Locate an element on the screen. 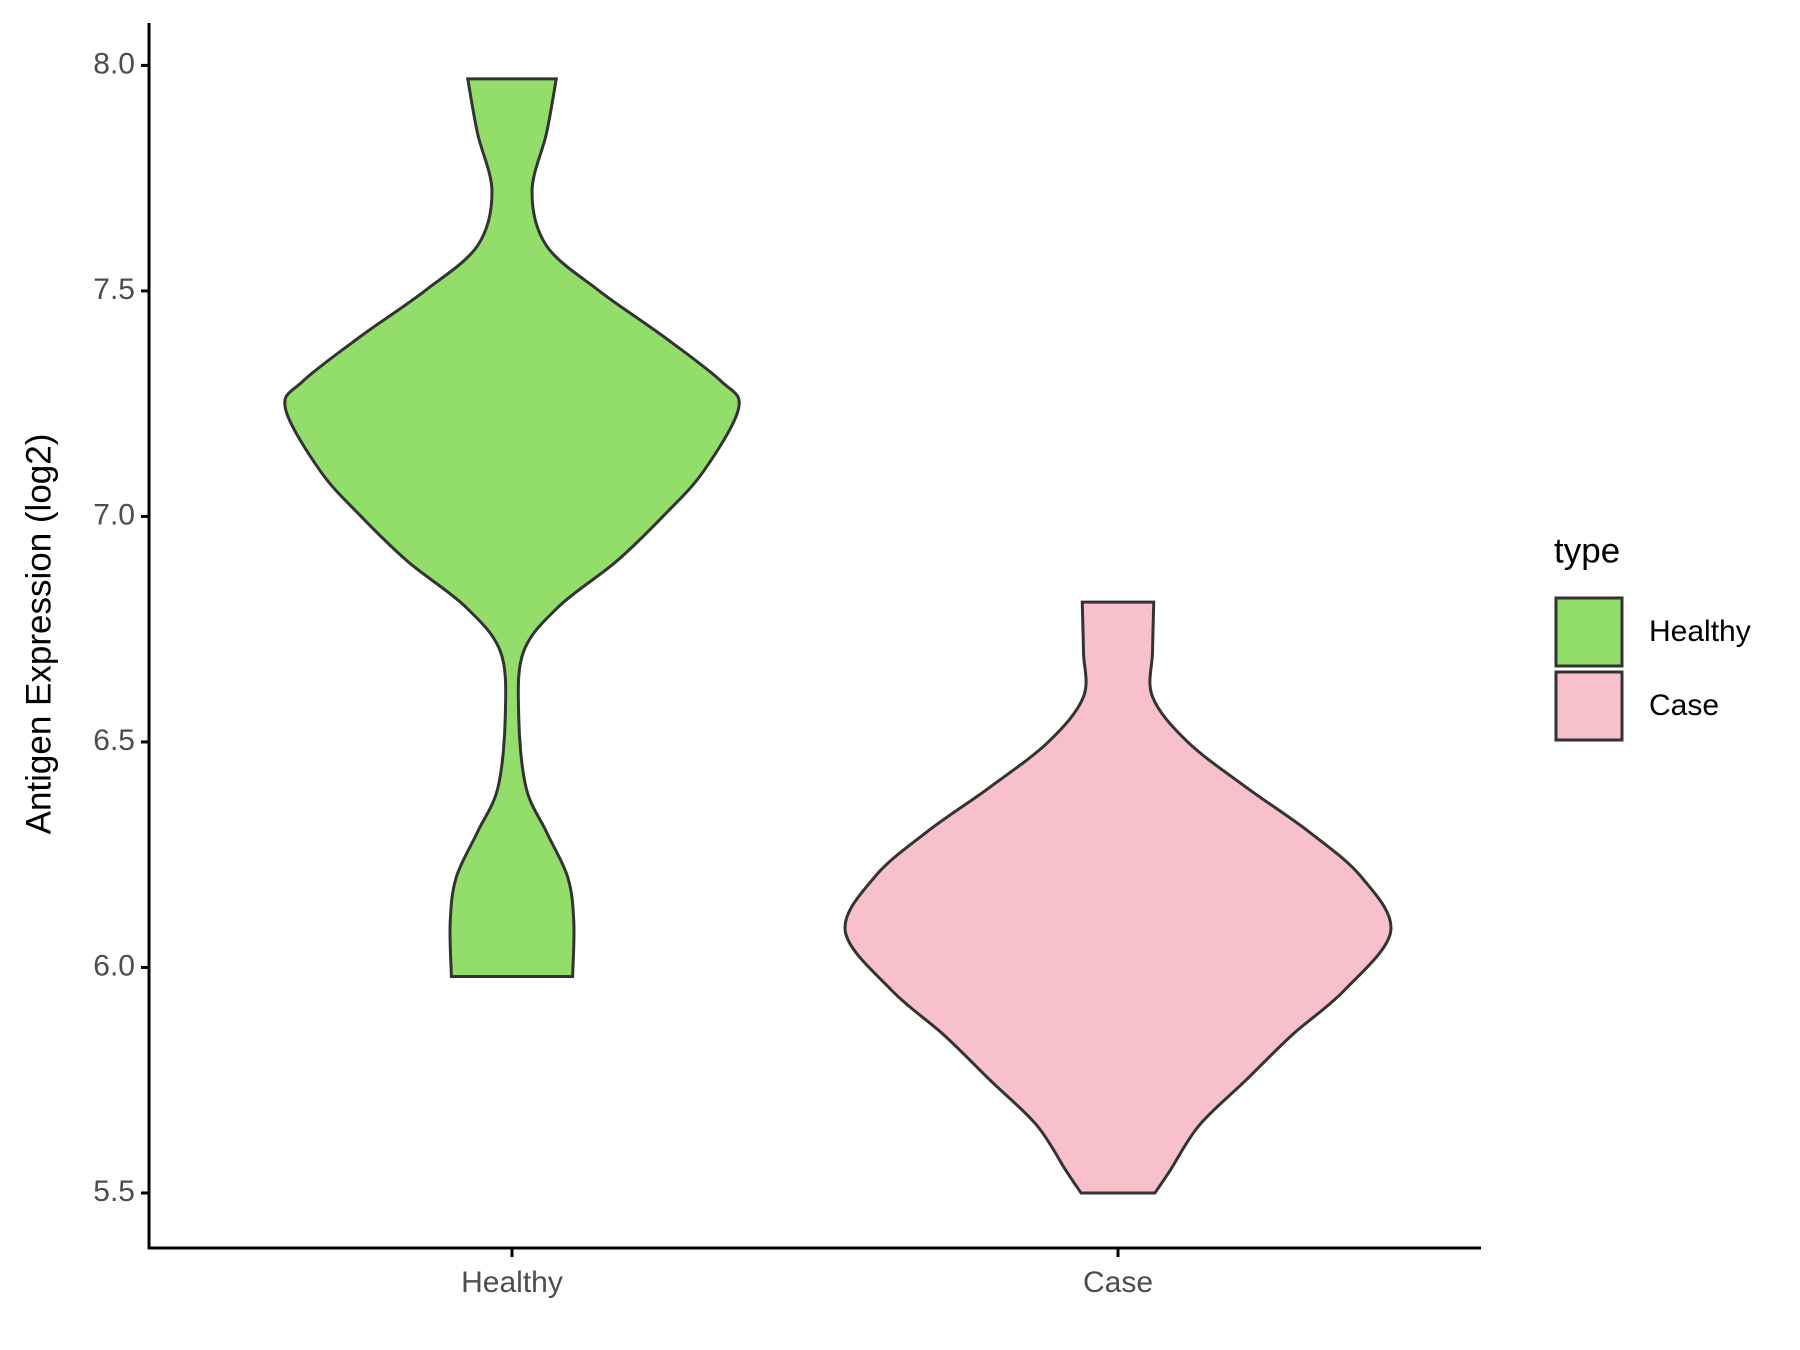  y-tick-label: 5.5 is located at coordinates (114, 1191).